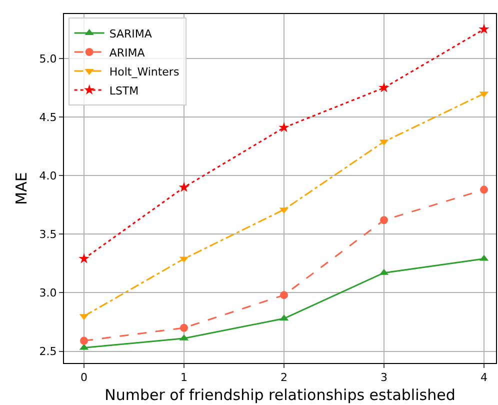 This screenshot has width=498, height=405. What do you see at coordinates (130, 33) in the screenshot?
I see `legend-label: SARIMA` at bounding box center [130, 33].